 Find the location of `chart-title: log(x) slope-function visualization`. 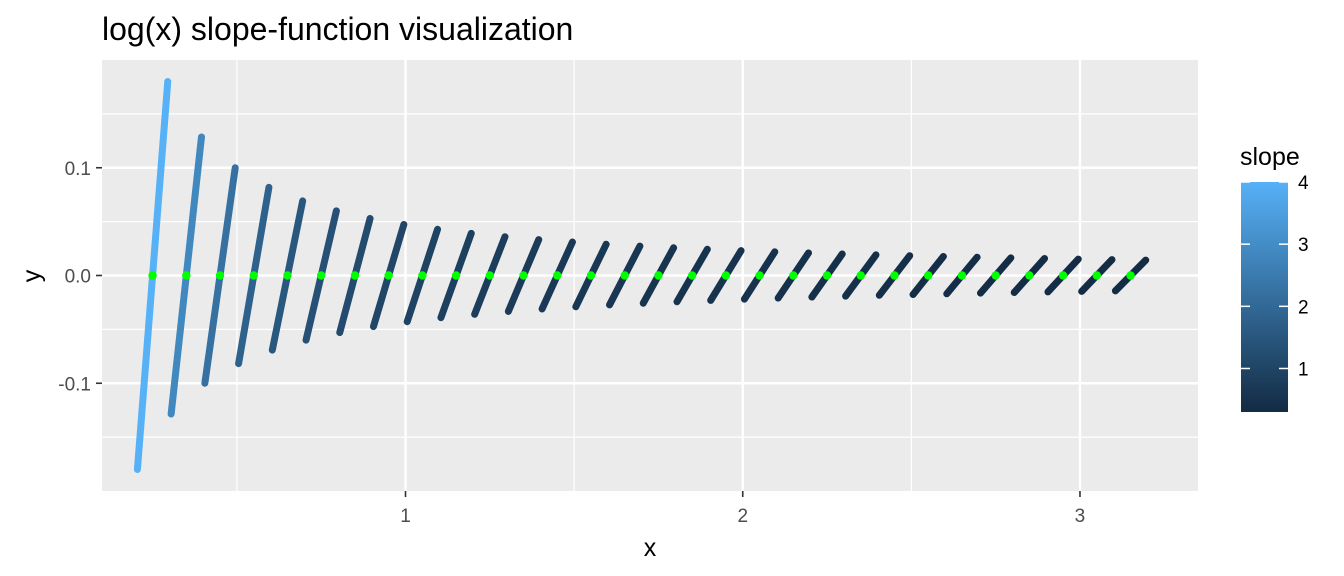

chart-title: log(x) slope-function visualization is located at coordinates (337, 29).